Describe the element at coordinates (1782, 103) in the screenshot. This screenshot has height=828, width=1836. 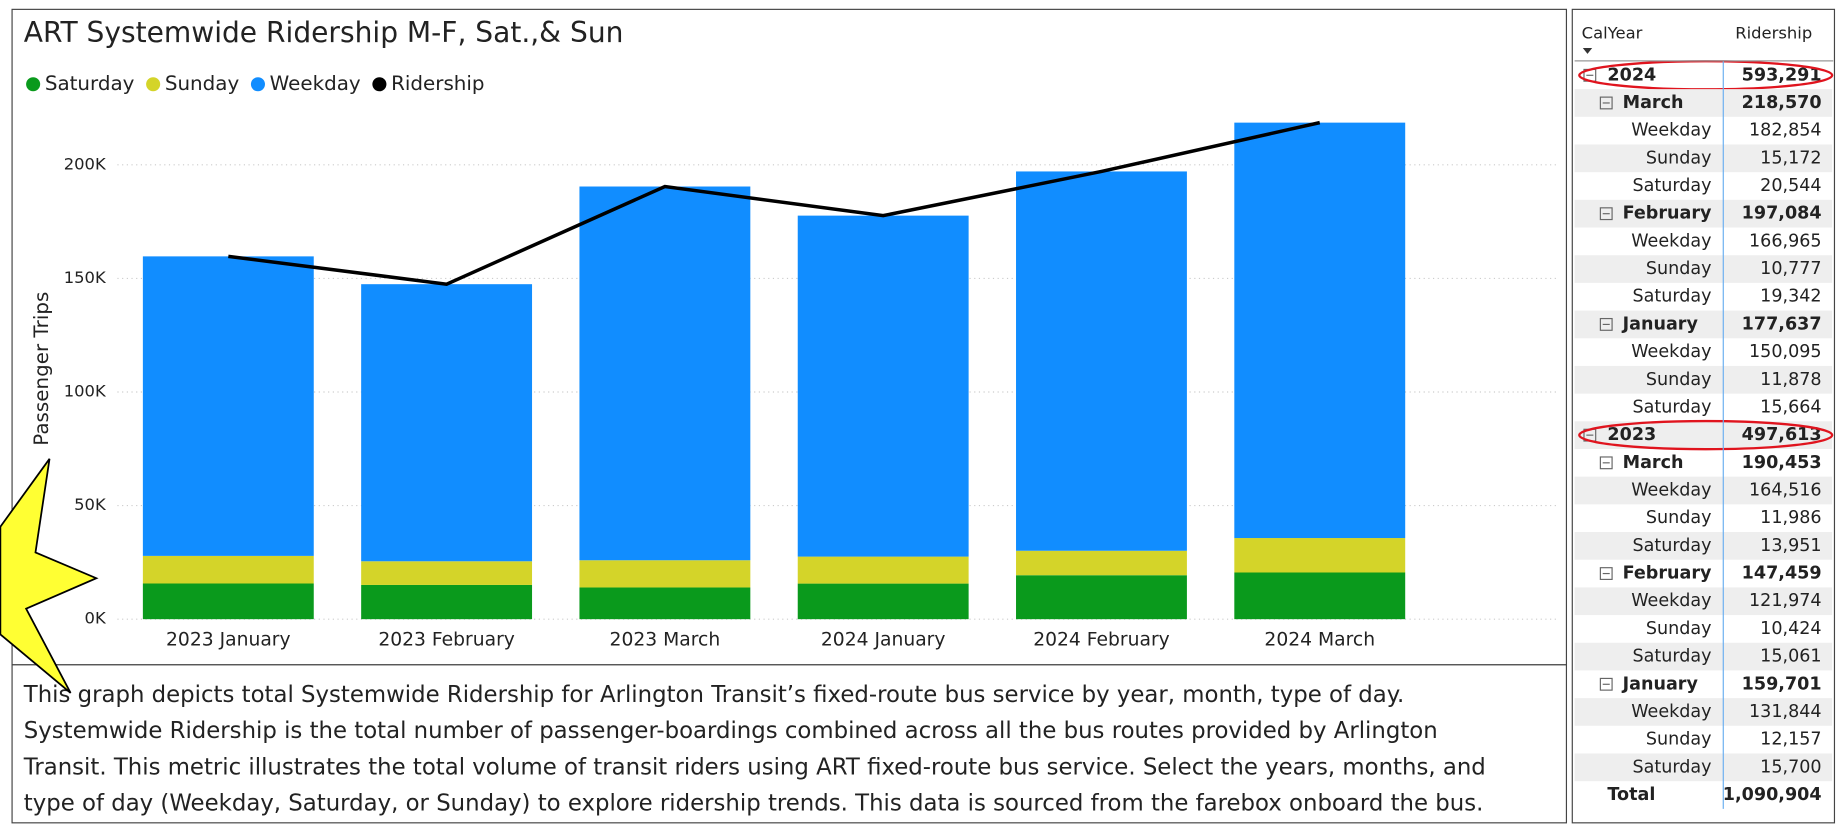
I see `row-value: 218,570` at that location.